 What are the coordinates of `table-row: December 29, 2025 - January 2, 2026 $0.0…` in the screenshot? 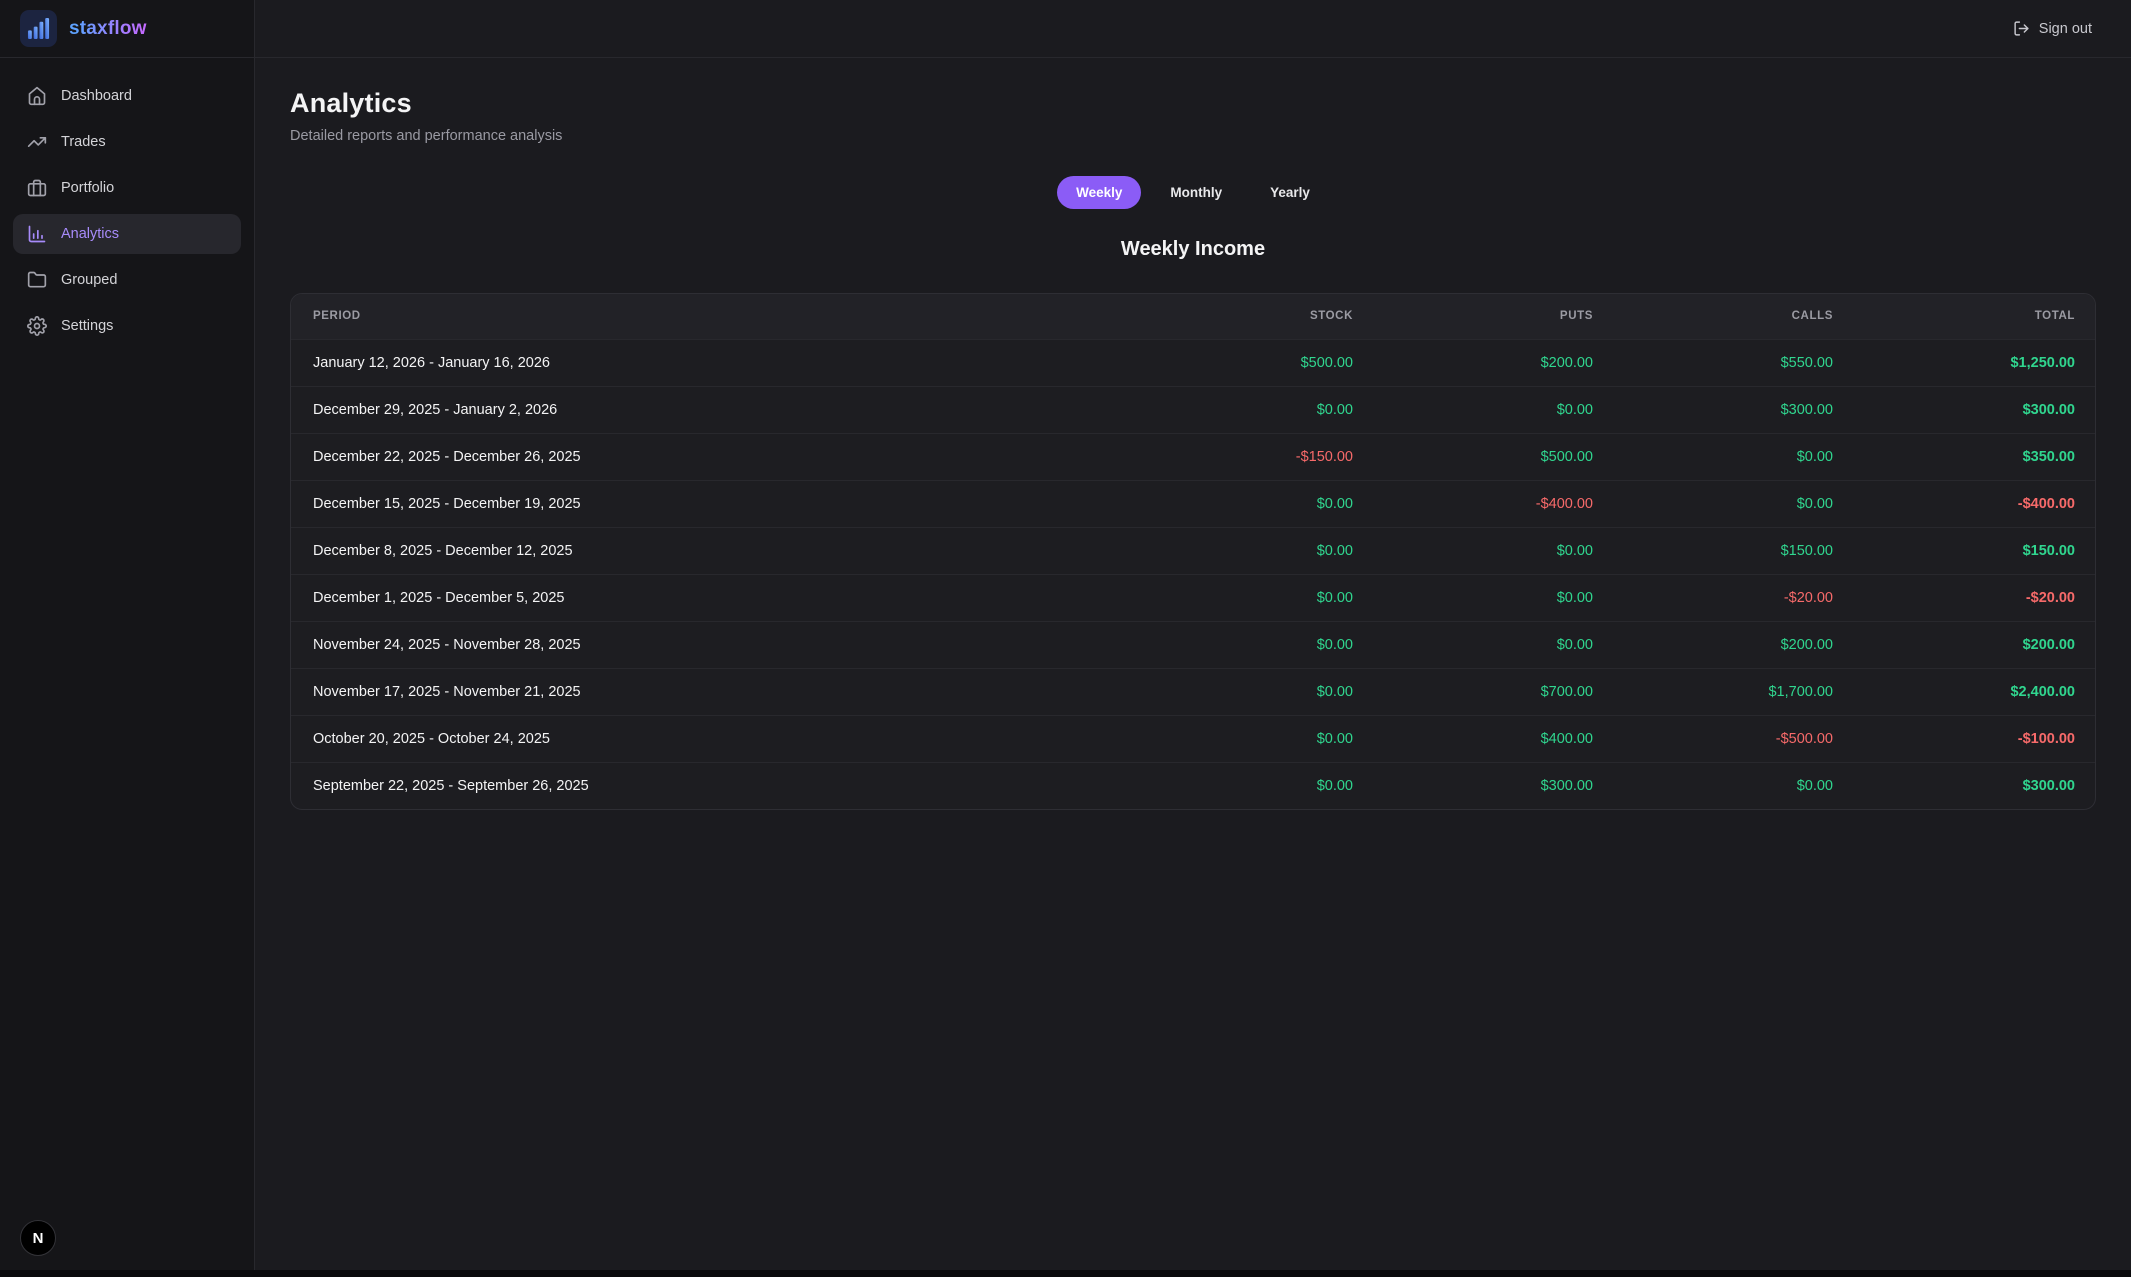 It's located at (1193, 409).